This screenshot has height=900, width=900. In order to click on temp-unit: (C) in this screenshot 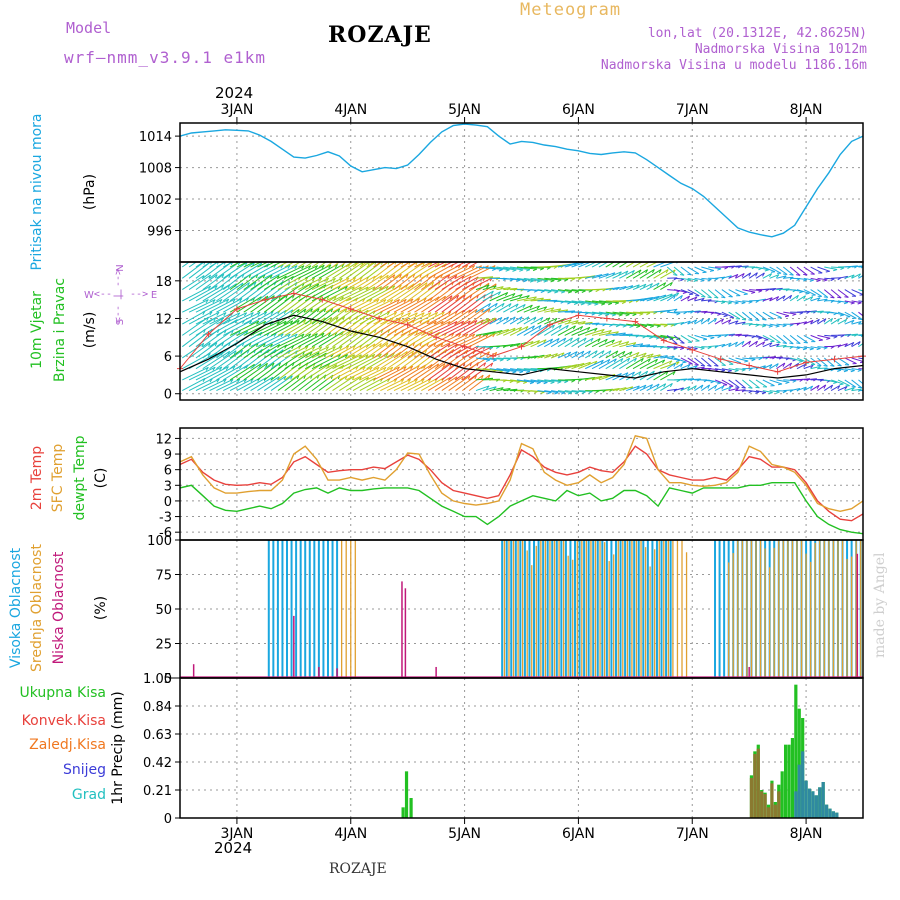, I will do `click(101, 478)`.